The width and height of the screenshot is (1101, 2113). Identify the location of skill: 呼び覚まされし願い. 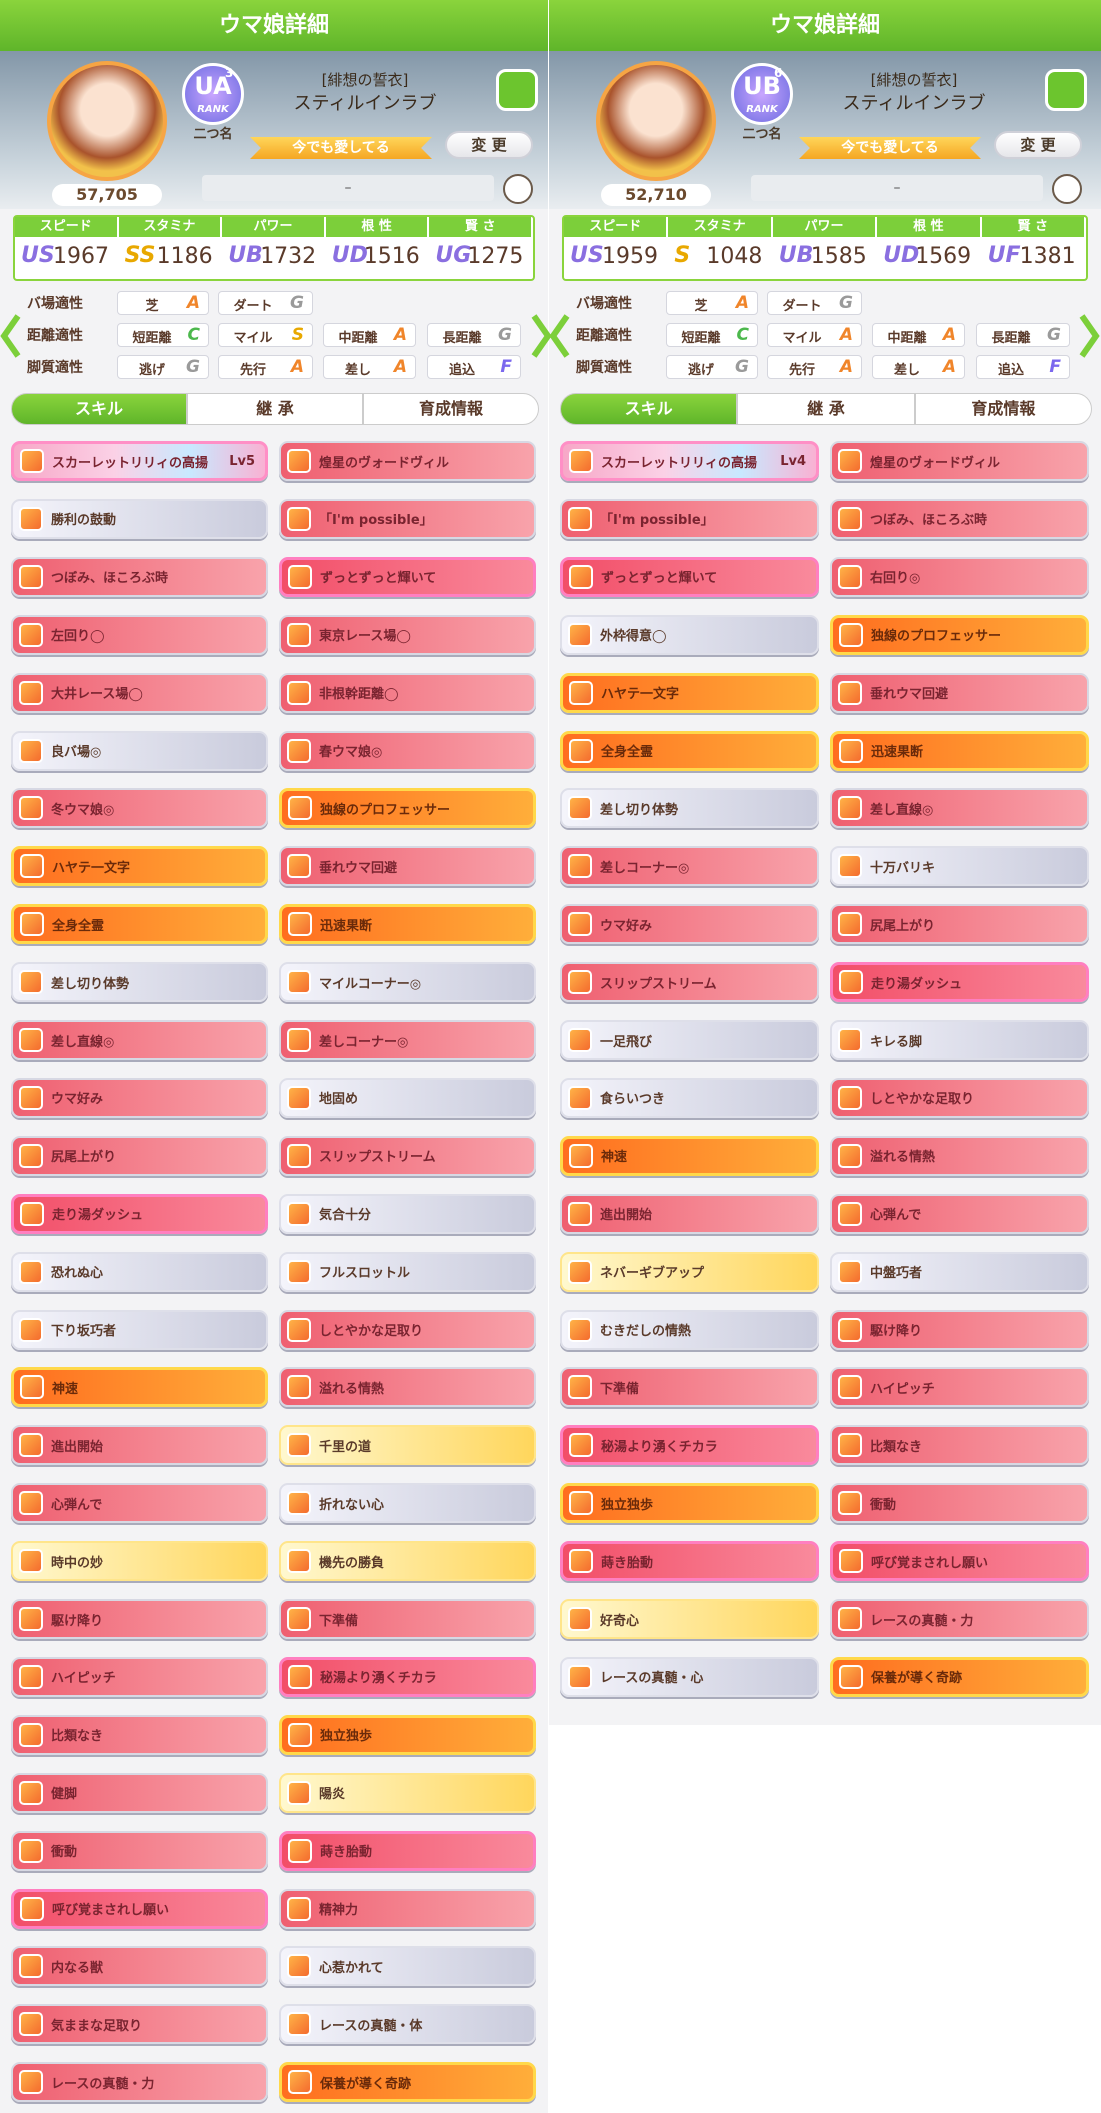
(139, 1908).